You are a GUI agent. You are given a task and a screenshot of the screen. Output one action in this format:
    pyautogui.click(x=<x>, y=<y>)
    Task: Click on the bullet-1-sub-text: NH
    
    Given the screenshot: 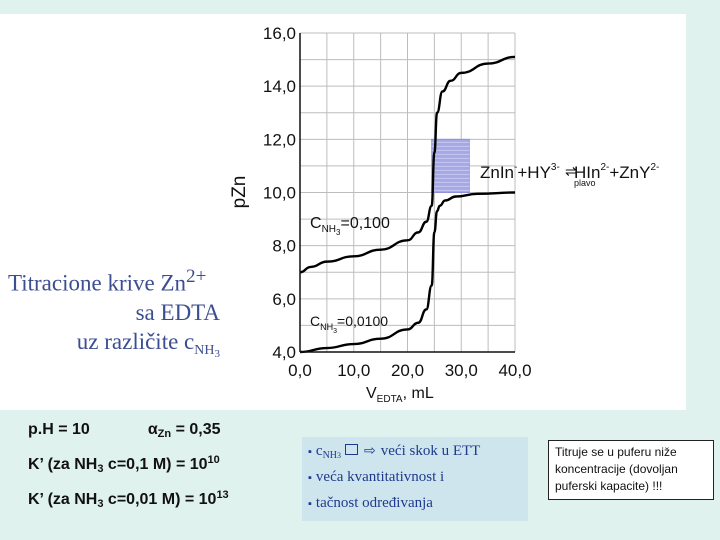 What is the action you would take?
    pyautogui.click(x=330, y=455)
    